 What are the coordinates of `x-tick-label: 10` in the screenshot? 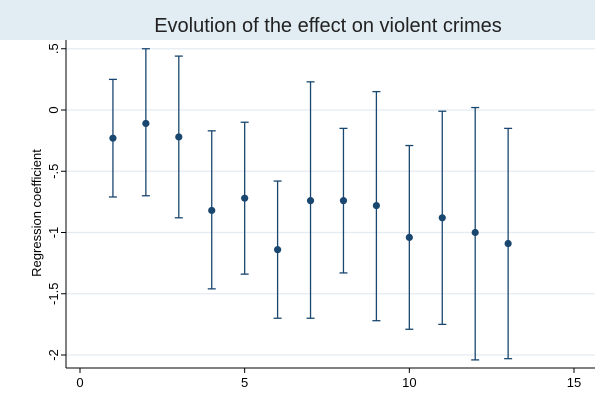 It's located at (409, 382).